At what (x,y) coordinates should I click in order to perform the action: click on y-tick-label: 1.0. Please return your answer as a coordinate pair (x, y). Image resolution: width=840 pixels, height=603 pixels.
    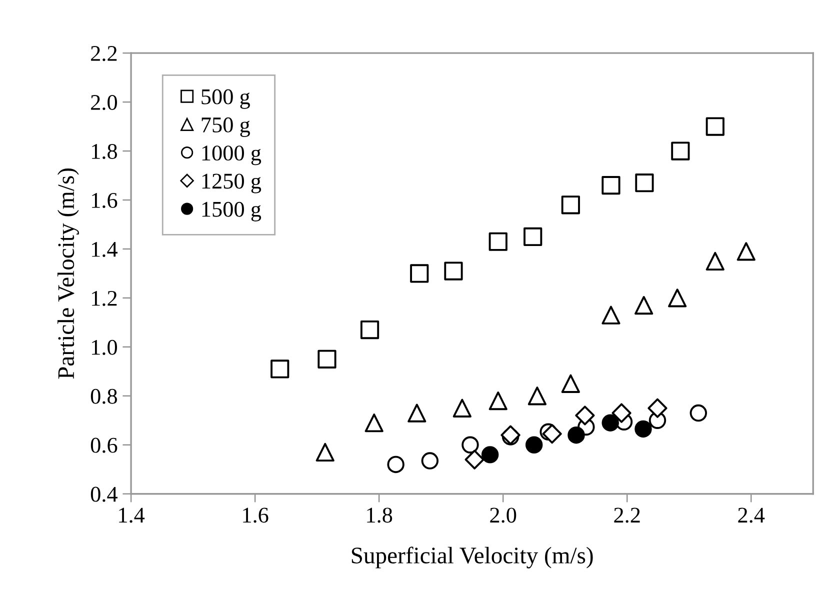
    Looking at the image, I should click on (104, 347).